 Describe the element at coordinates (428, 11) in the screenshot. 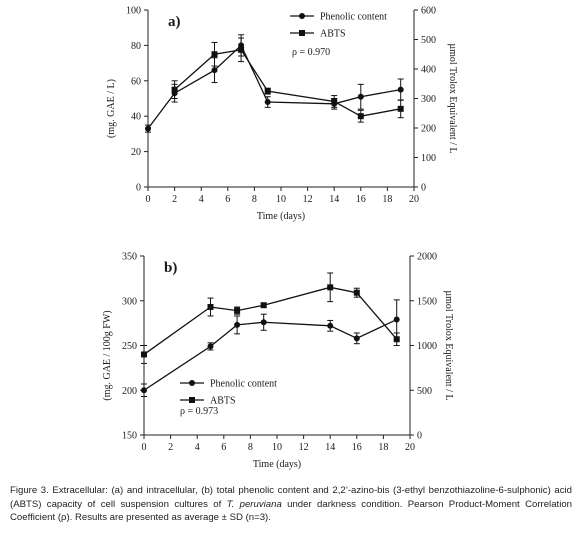

I see `y-tick-label-right: 600` at that location.